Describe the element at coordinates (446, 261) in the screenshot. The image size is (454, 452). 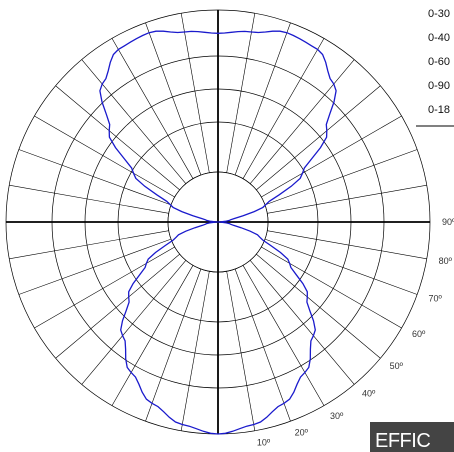
I see `angle-label: 80º` at that location.